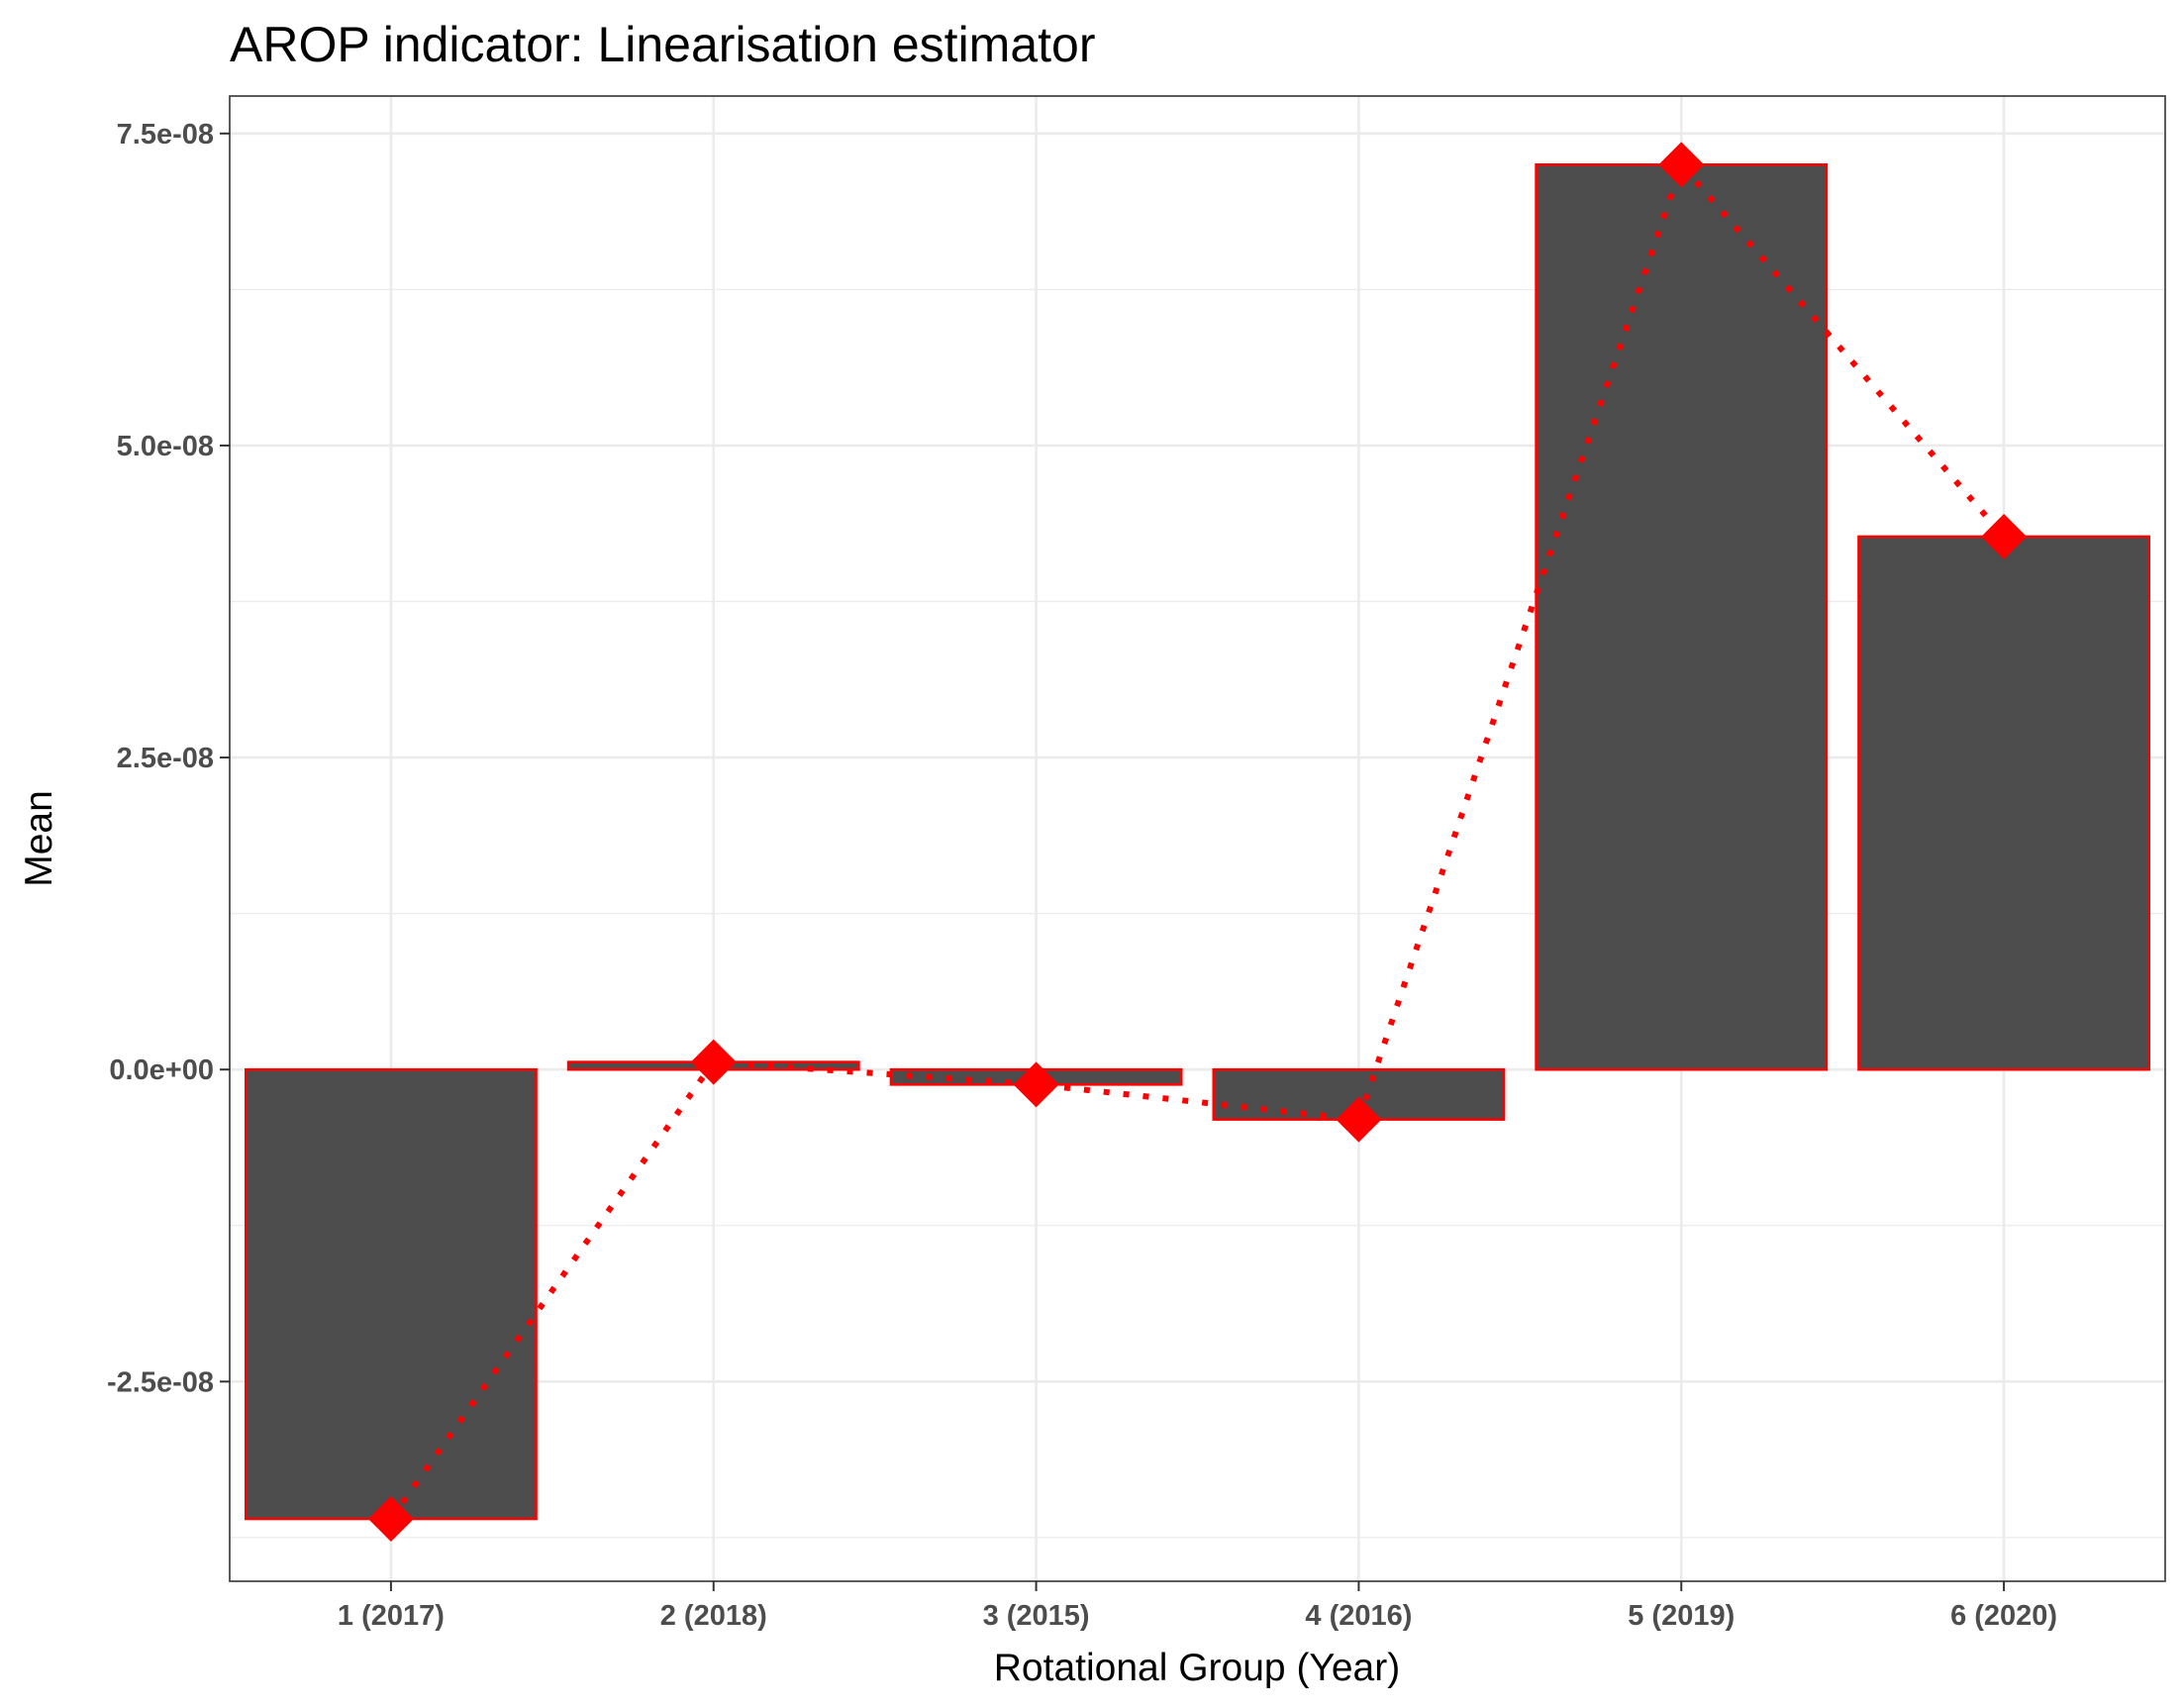 Image resolution: width=2184 pixels, height=1708 pixels. Describe the element at coordinates (1681, 1616) in the screenshot. I see `x-tick-label: 5 (2019)` at that location.